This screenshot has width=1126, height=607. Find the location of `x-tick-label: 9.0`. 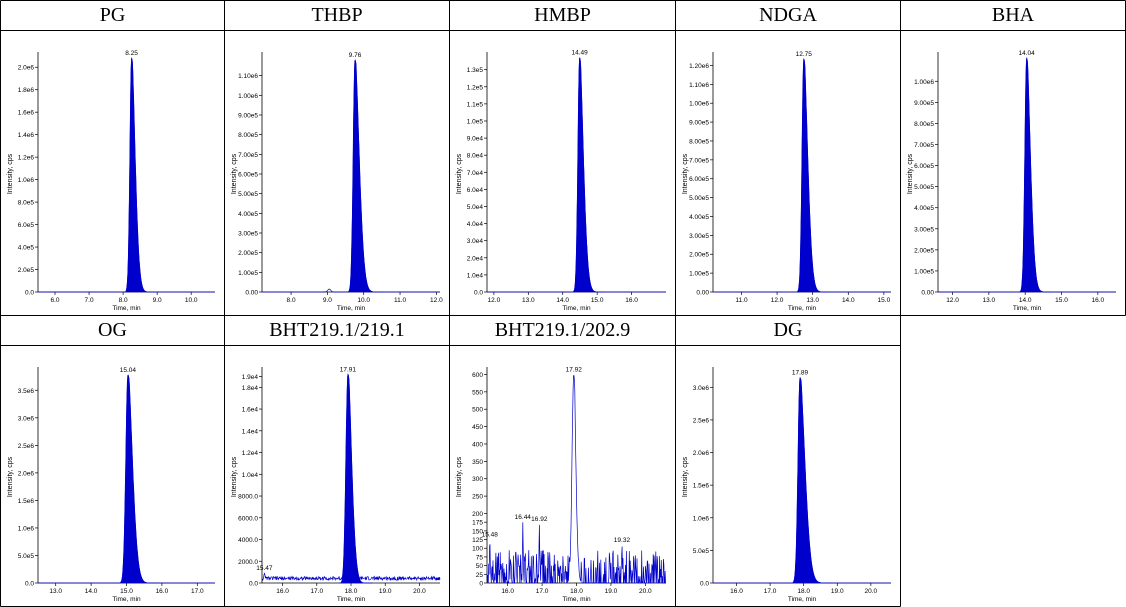

x-tick-label: 9.0 is located at coordinates (157, 300).